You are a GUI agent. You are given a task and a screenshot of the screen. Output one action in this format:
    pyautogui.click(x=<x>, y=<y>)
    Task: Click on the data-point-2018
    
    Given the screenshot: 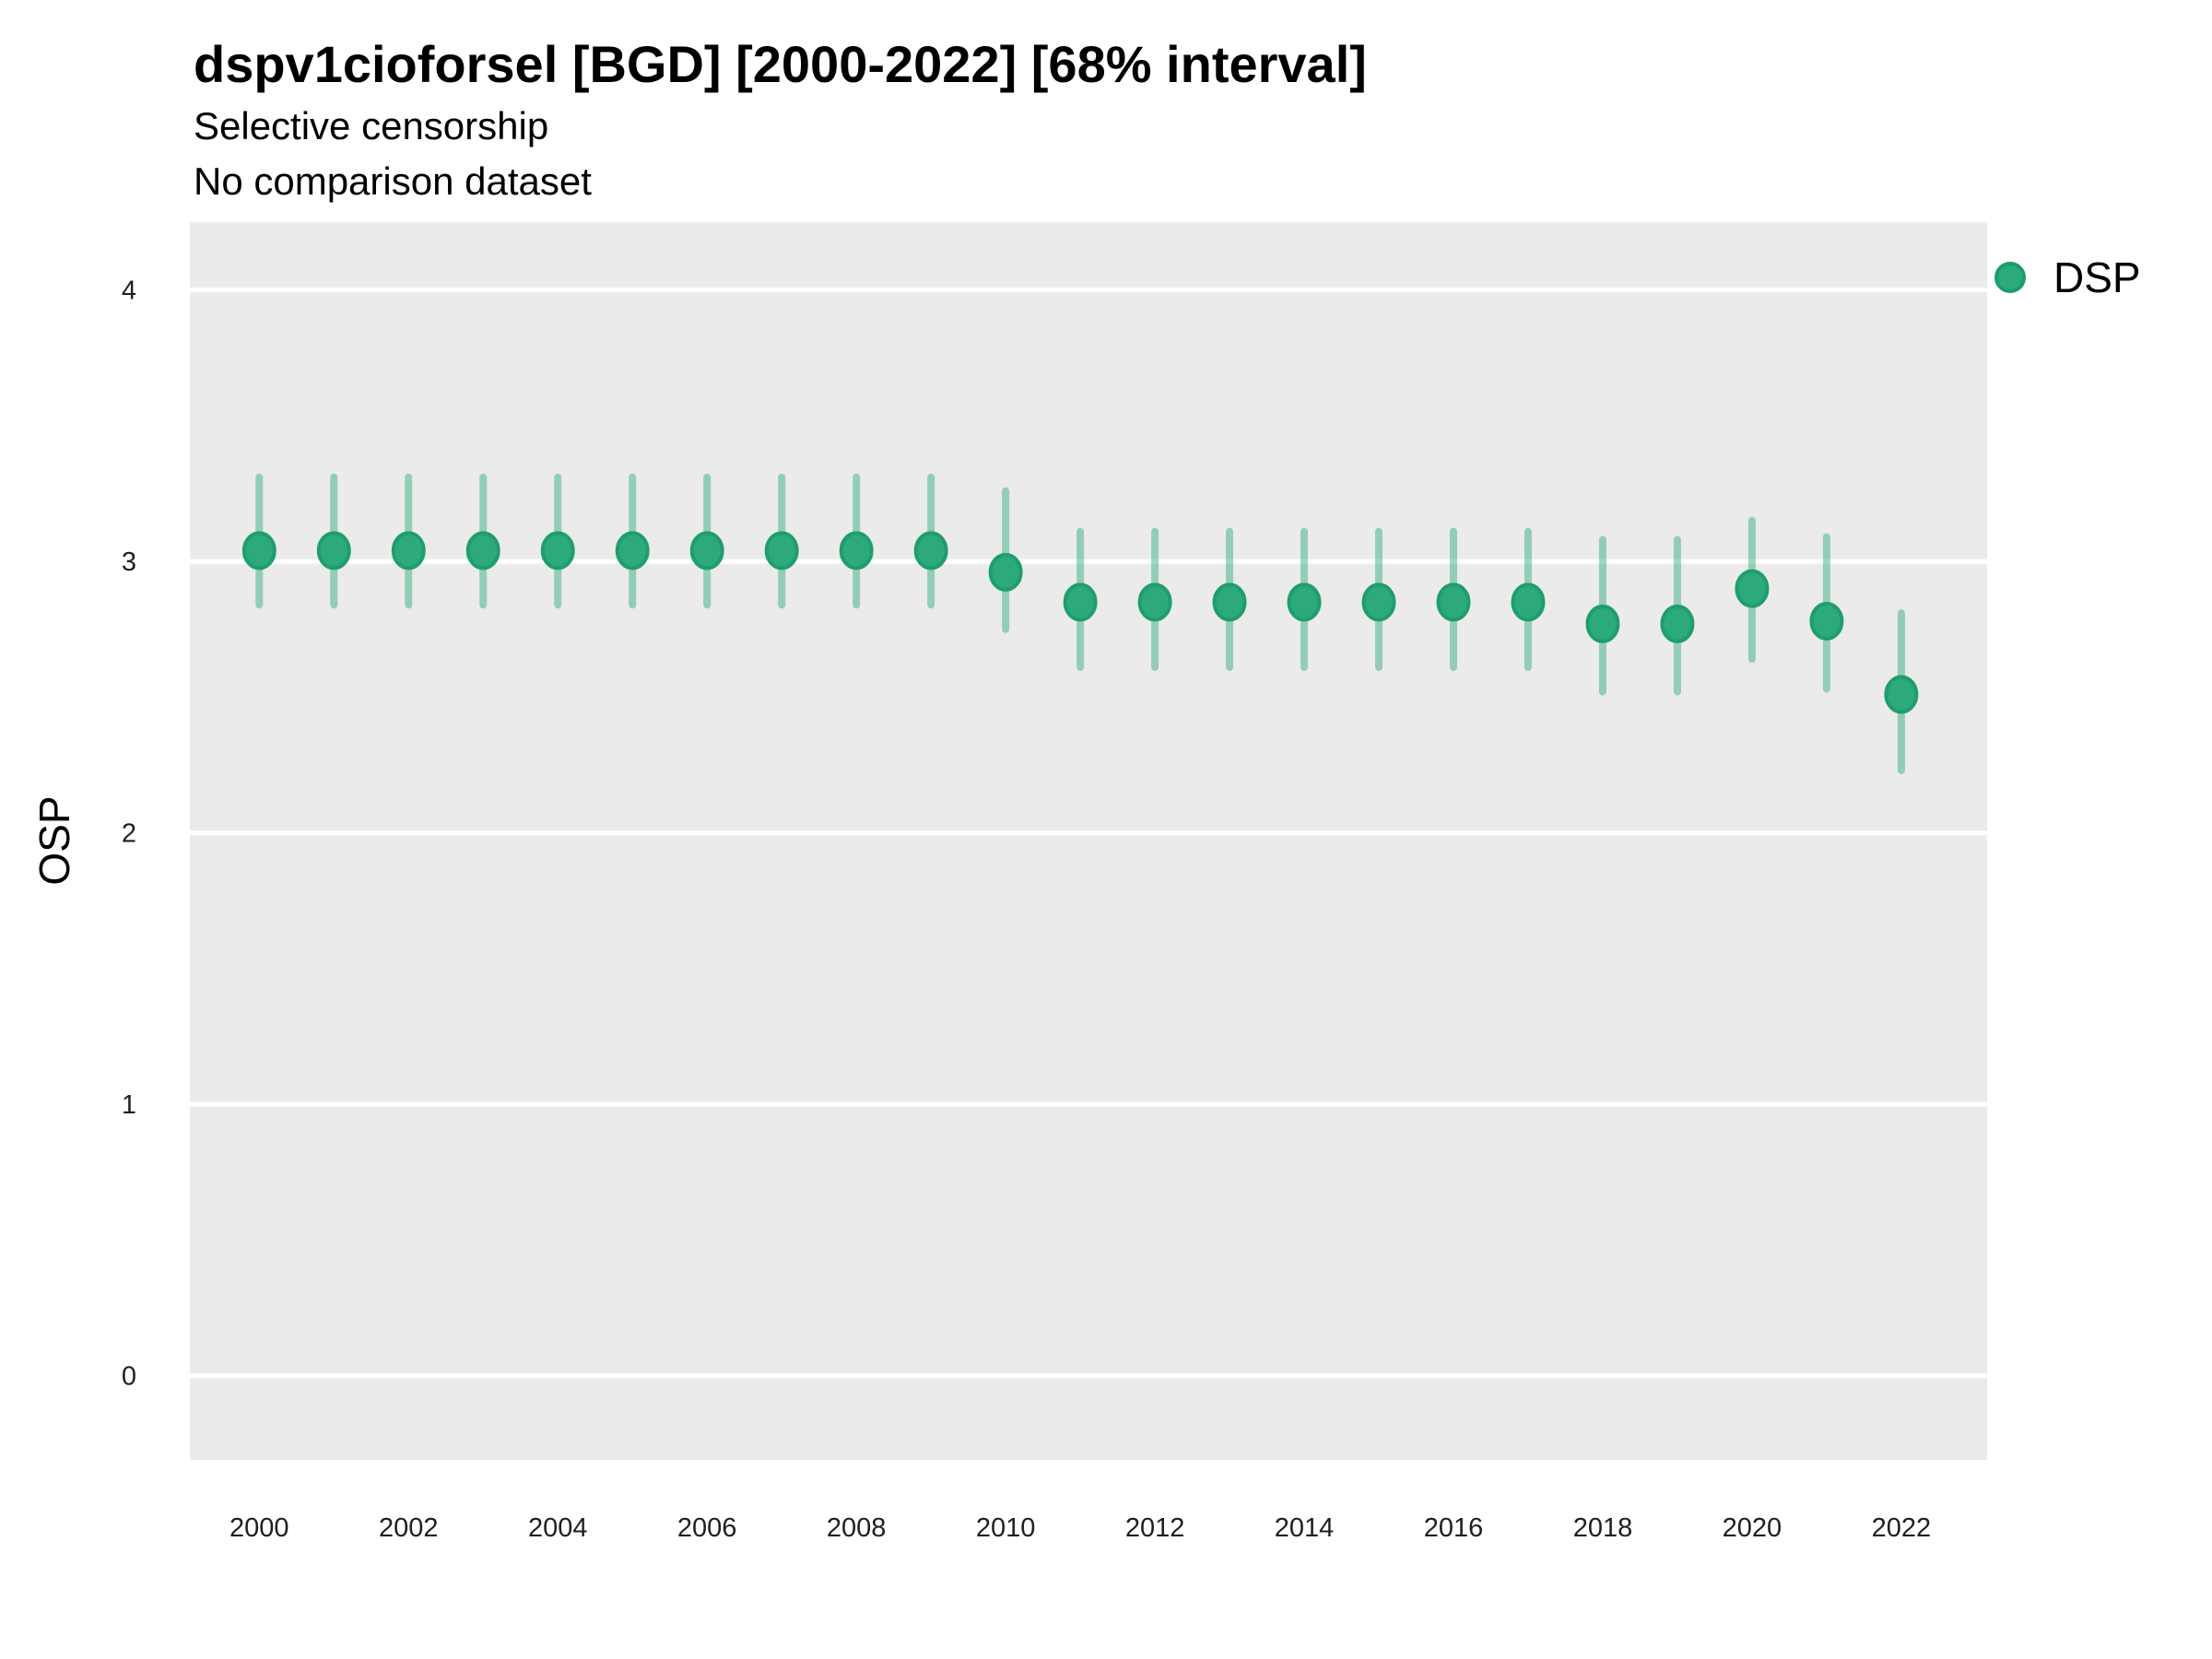 What is the action you would take?
    pyautogui.click(x=1602, y=623)
    